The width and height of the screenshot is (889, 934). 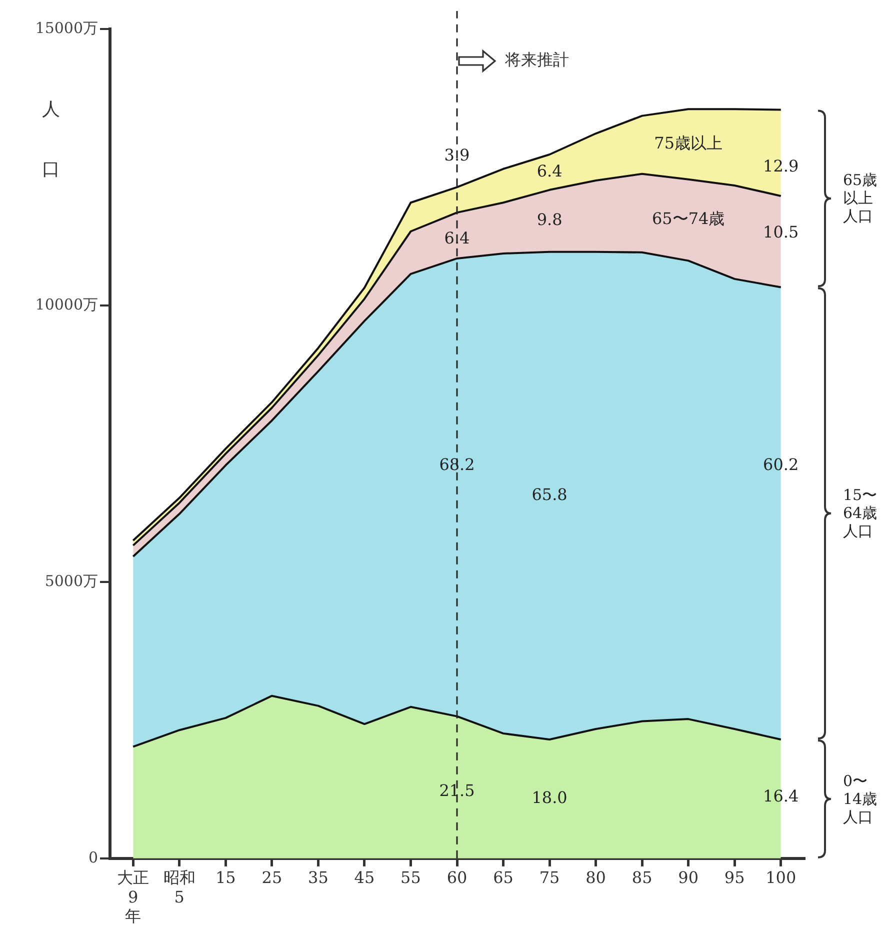 I want to click on x-tick-label: 大正 9 年, so click(x=133, y=897).